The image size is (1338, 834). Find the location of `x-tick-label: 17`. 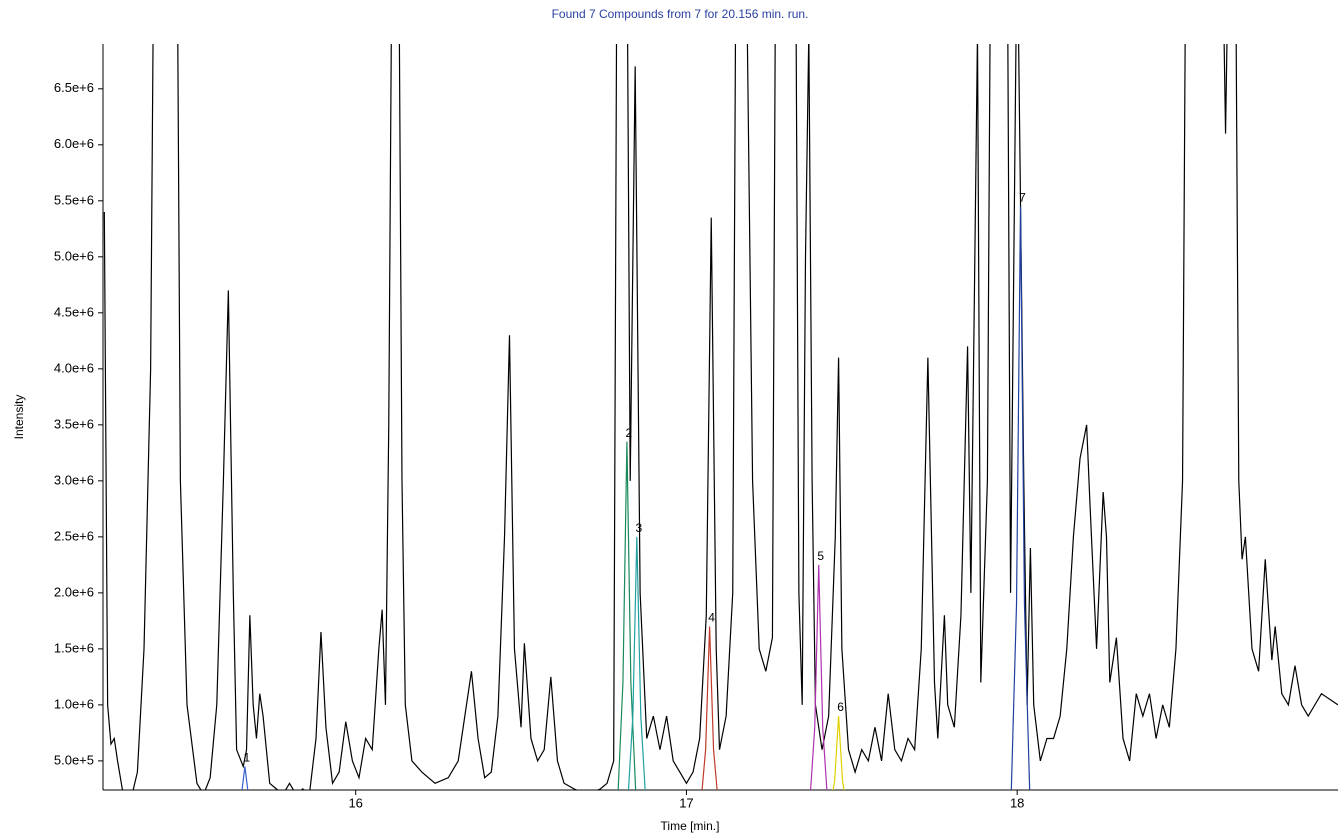

x-tick-label: 17 is located at coordinates (686, 802).